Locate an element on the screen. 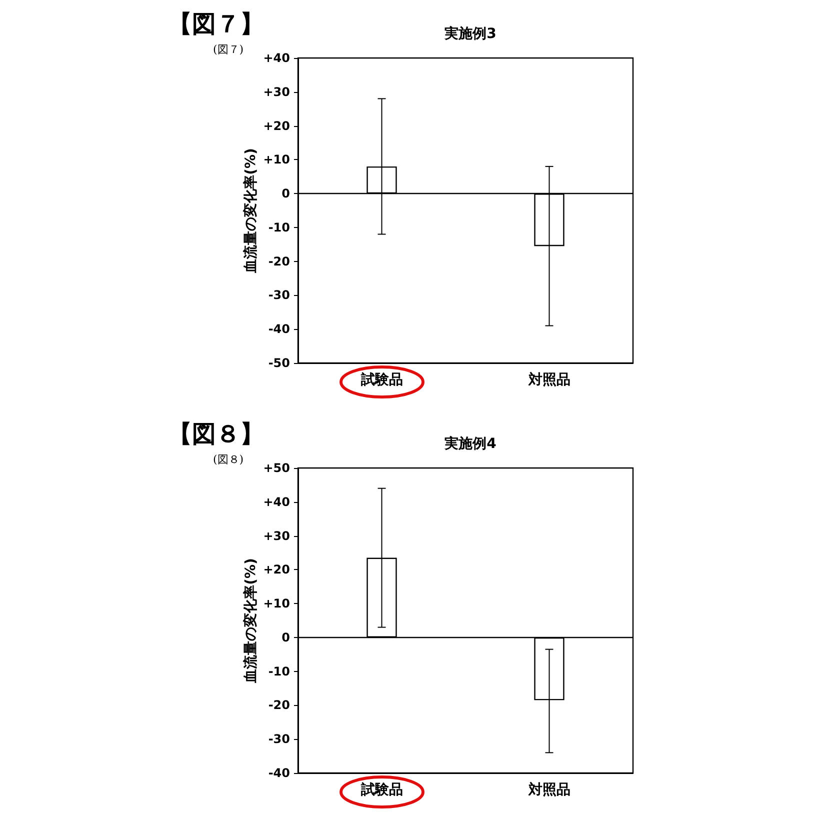 Image resolution: width=839 pixels, height=839 pixels. text: (図８) is located at coordinates (228, 459).